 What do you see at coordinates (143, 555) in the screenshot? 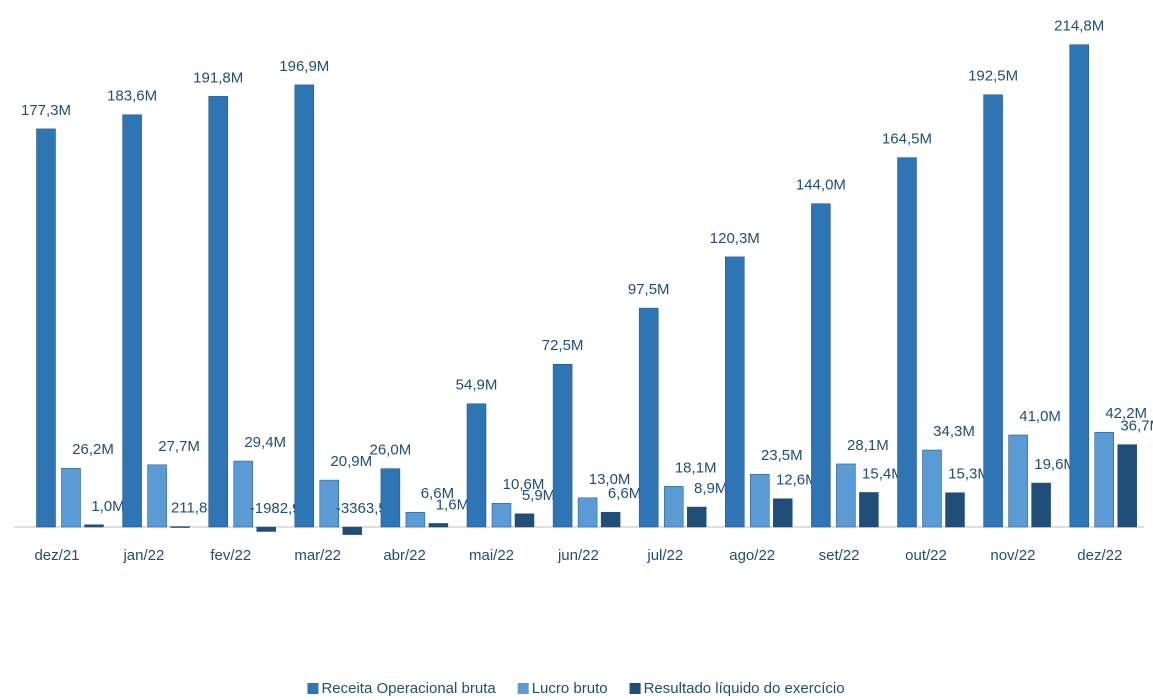
I see `x-tick-label: jan/22` at bounding box center [143, 555].